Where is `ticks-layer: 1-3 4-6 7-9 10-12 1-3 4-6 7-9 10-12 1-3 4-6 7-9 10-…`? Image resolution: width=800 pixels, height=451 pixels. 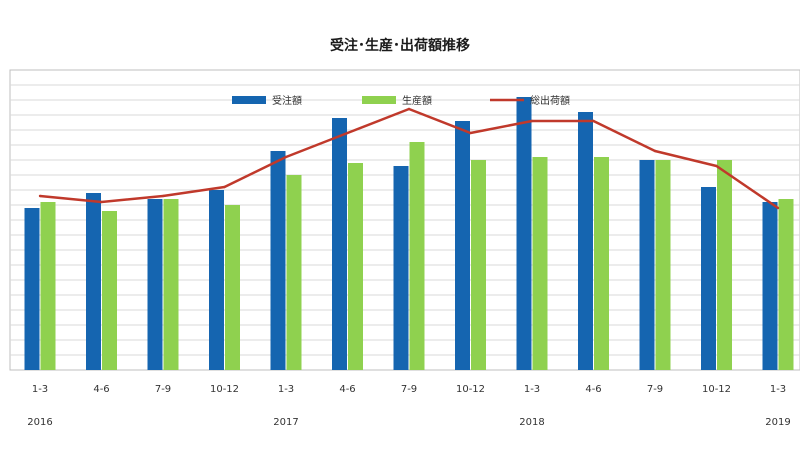 ticks-layer: 1-3 4-6 7-9 10-12 1-3 4-6 7-9 10-12 1-3 4-6 7-9 10-… is located at coordinates (408, 406).